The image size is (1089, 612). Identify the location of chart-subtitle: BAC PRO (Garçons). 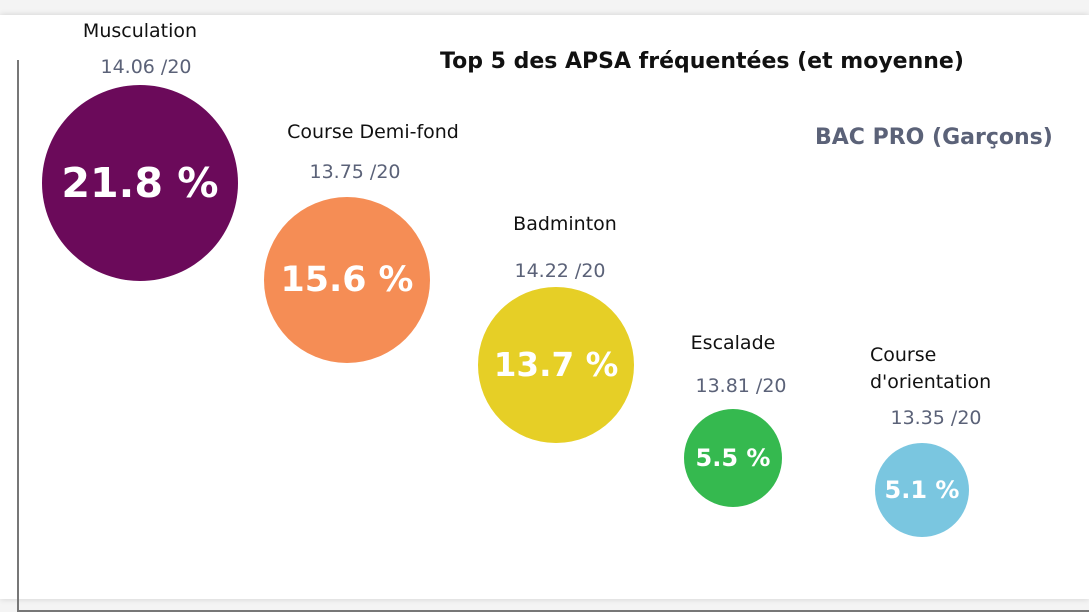
(934, 137).